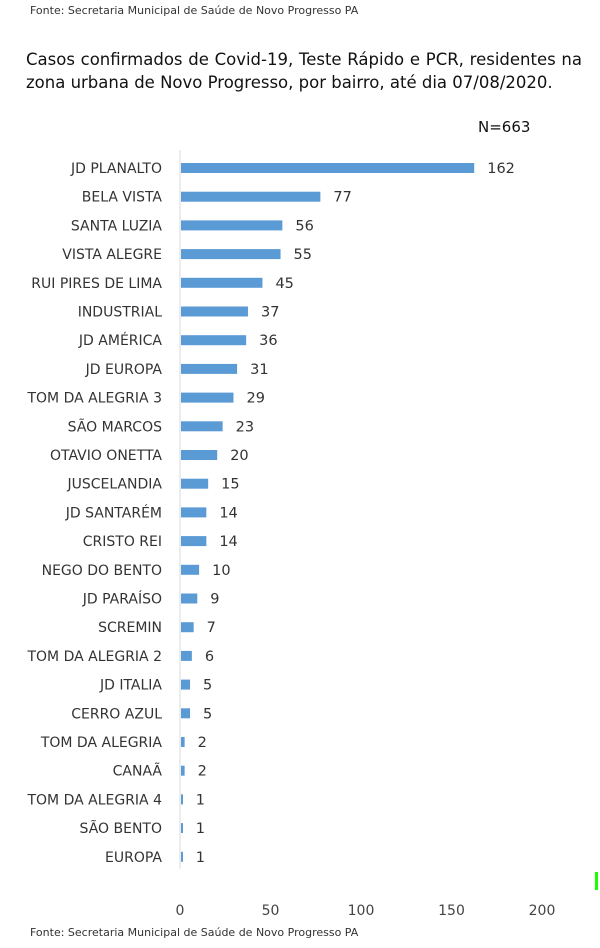  I want to click on category-label: JD PARAÍSO, so click(122, 599).